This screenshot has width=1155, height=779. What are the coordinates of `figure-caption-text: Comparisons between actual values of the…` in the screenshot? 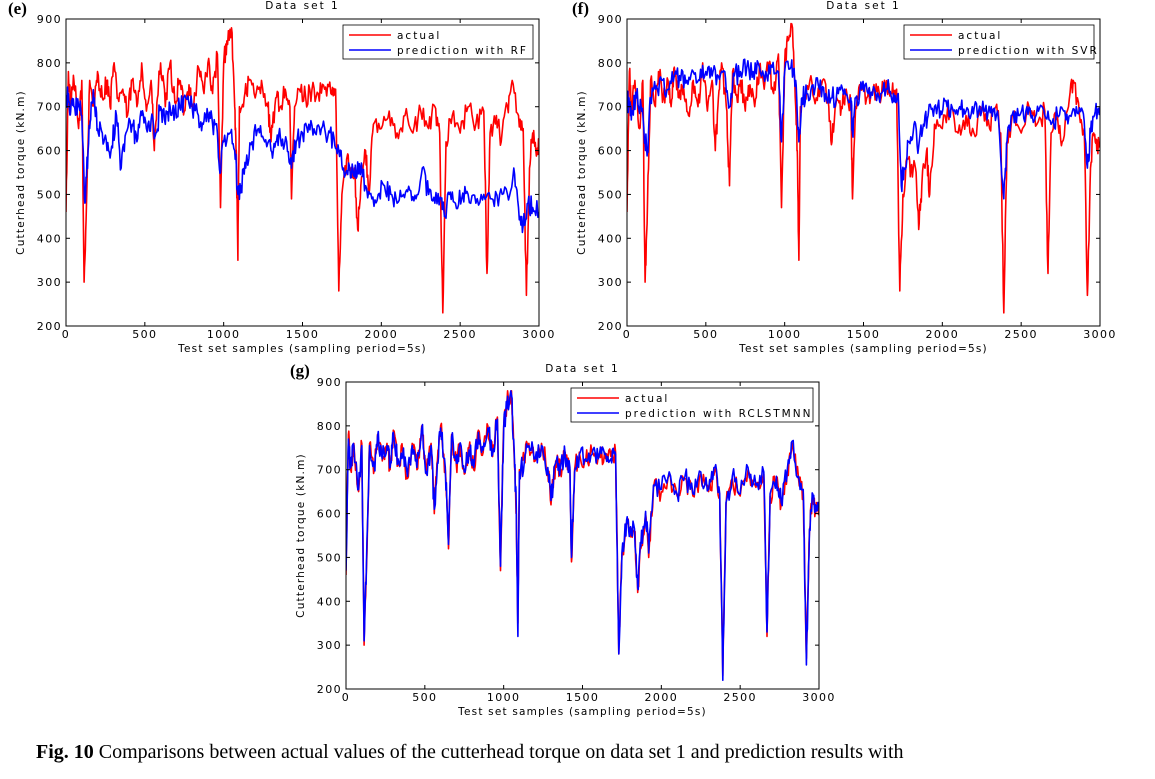 It's located at (501, 752).